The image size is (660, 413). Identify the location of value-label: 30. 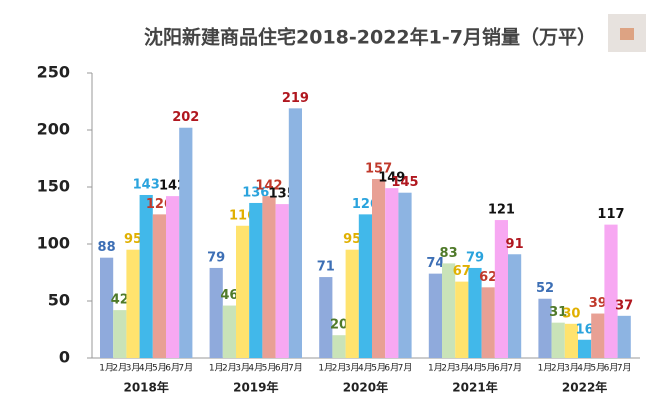
(571, 313).